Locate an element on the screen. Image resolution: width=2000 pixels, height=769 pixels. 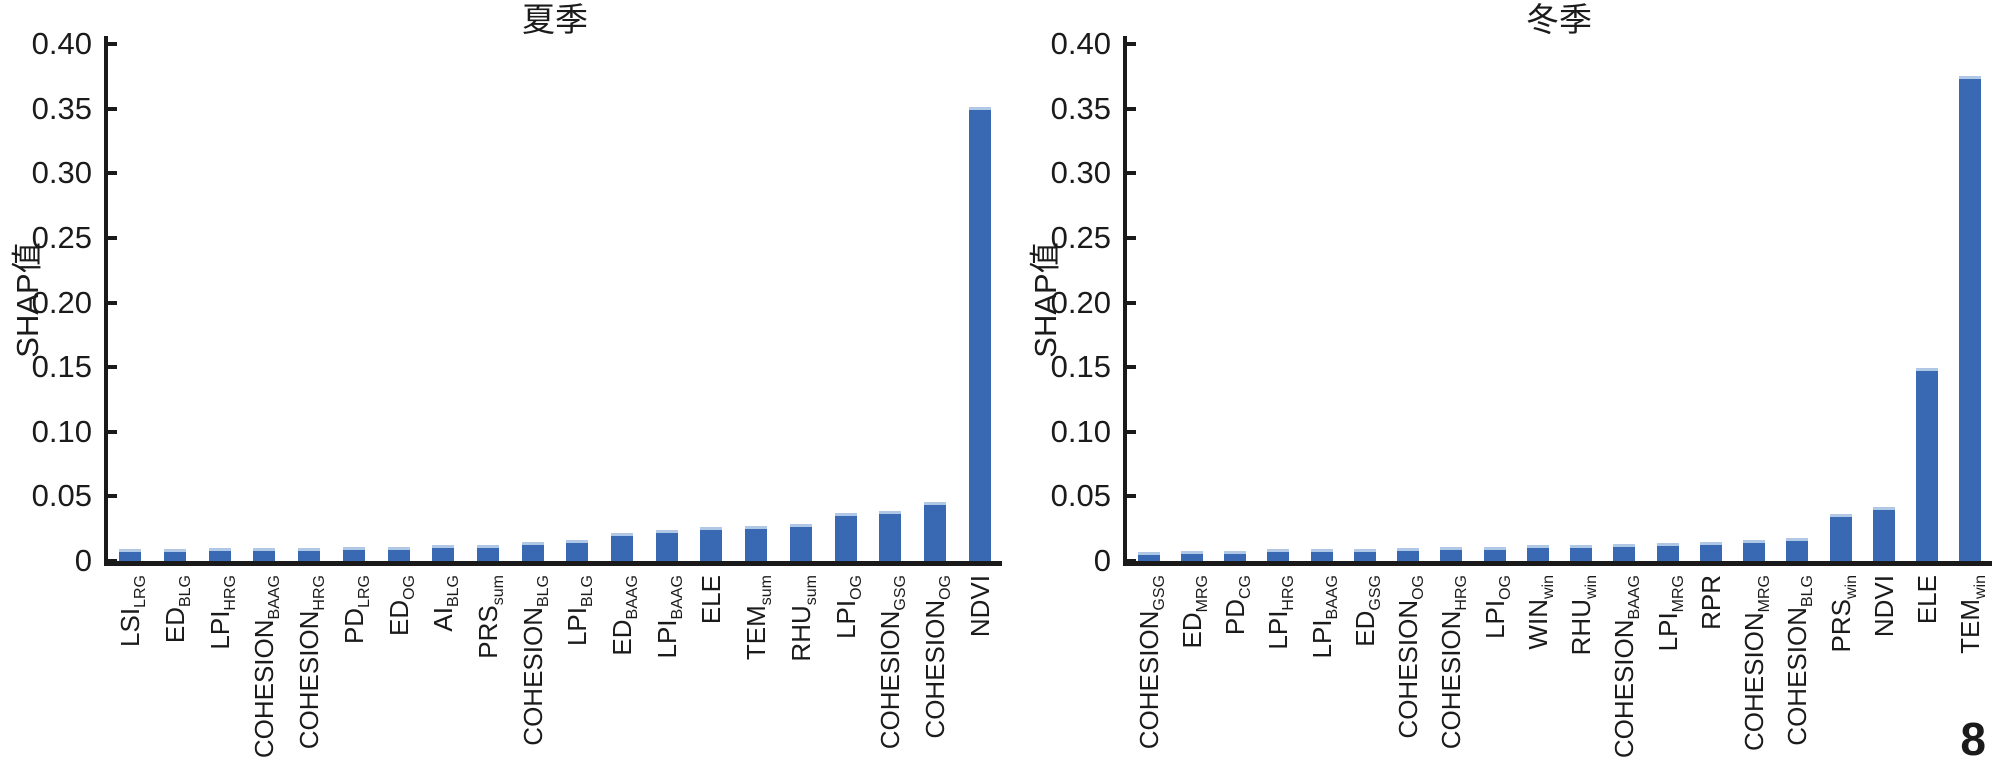
x-tick-label: EDMRG is located at coordinates (1194, 612).